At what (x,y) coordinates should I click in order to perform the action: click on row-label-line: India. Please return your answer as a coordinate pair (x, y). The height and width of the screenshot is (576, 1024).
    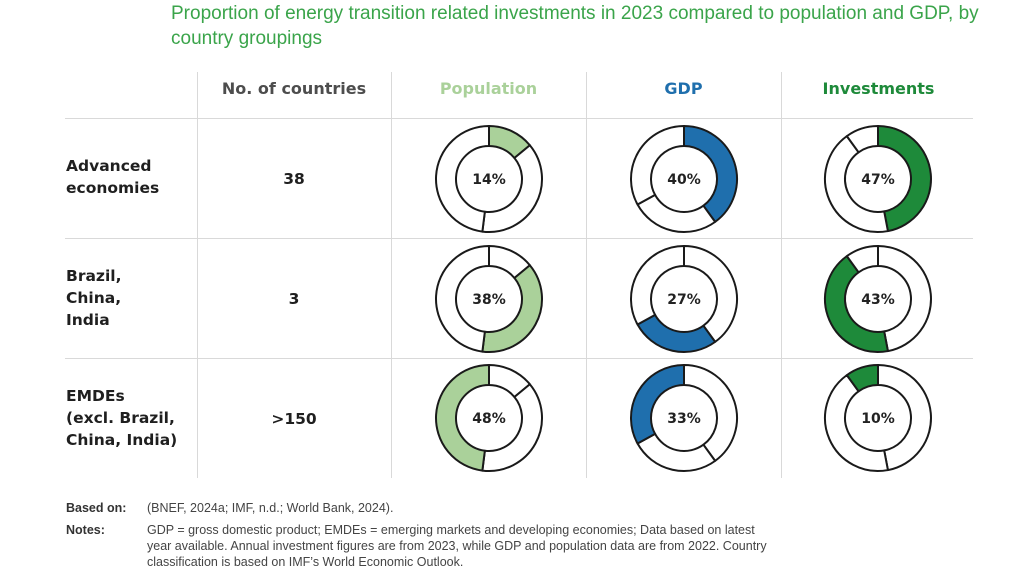
    Looking at the image, I should click on (88, 320).